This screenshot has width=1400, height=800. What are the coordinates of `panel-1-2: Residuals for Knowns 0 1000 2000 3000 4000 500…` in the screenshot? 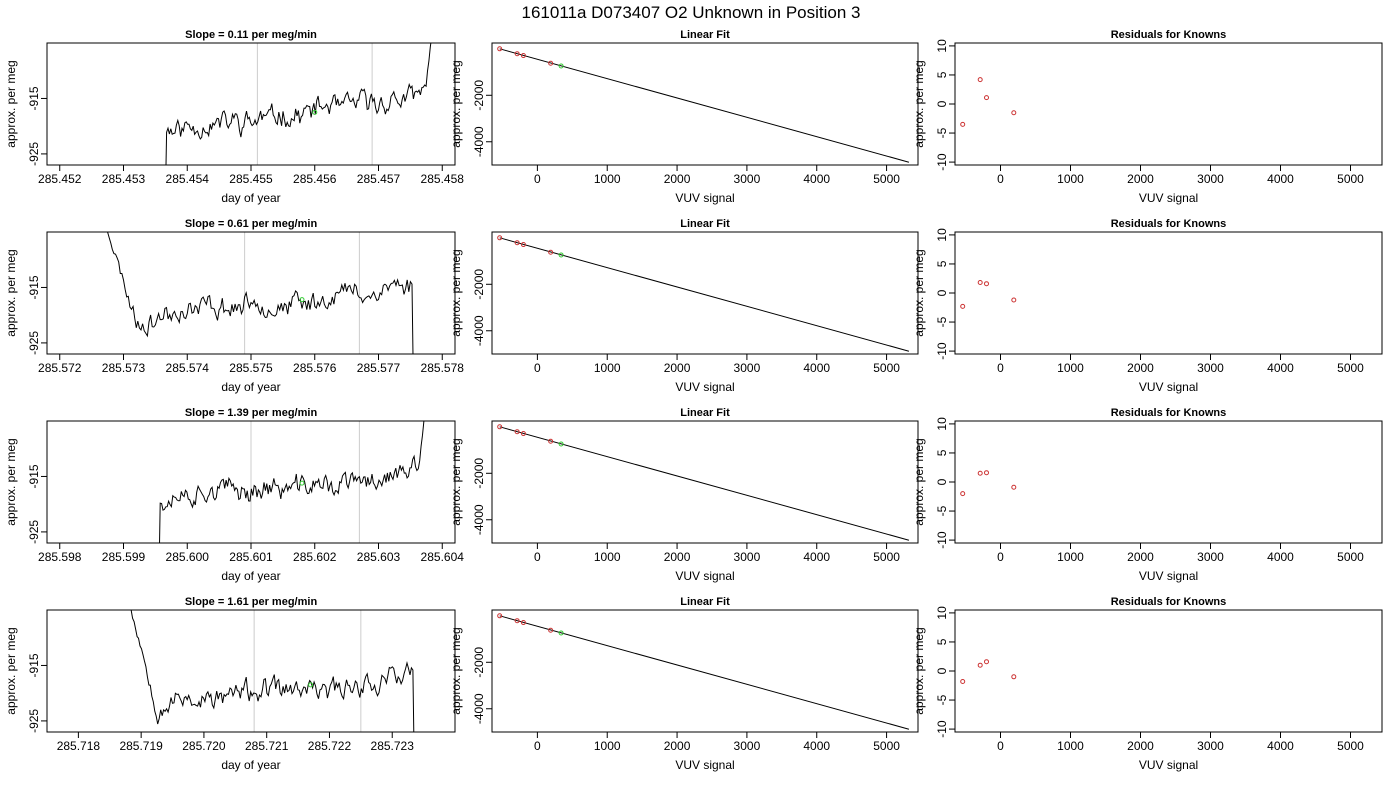 It's located at (1147, 306).